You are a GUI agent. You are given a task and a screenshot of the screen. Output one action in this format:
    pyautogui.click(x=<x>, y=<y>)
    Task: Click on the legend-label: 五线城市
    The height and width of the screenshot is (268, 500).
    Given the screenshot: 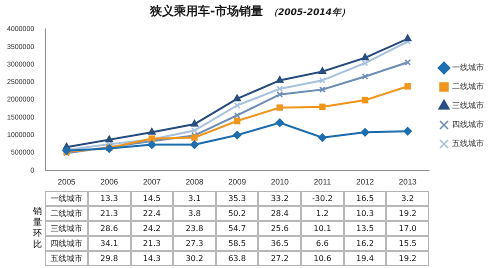 What is the action you would take?
    pyautogui.click(x=468, y=143)
    